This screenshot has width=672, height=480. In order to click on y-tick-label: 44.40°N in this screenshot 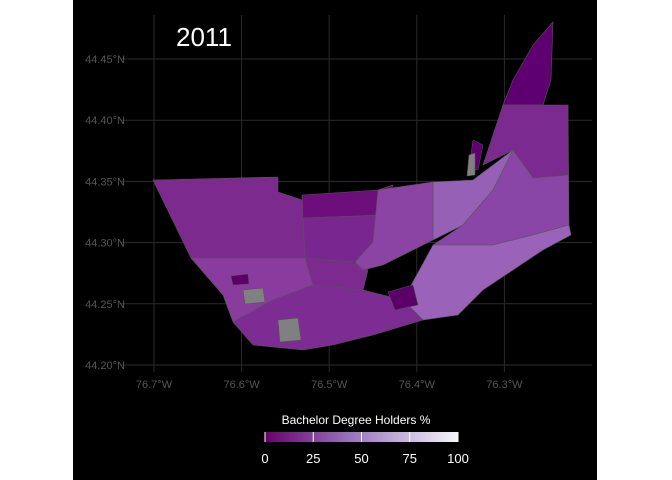, I will do `click(105, 121)`.